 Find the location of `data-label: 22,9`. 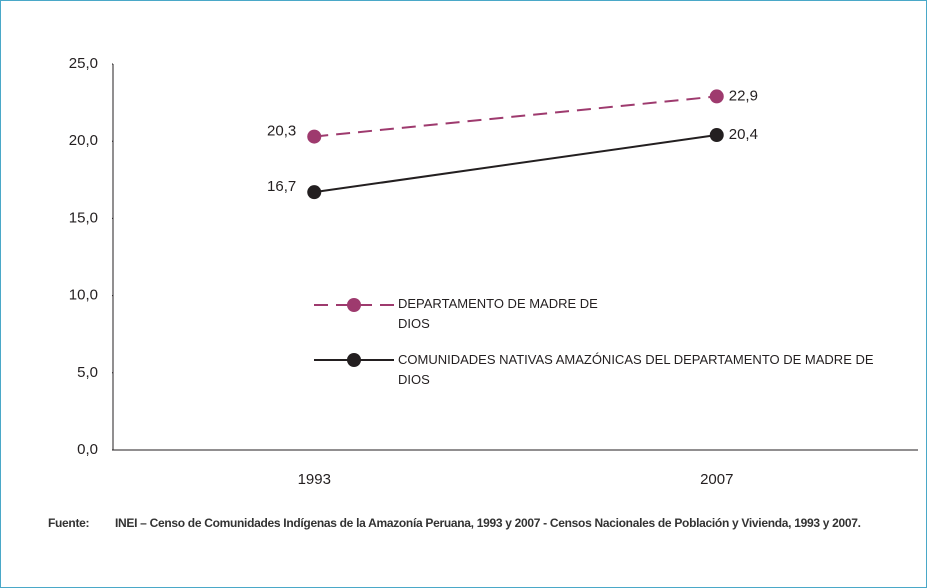

data-label: 22,9 is located at coordinates (743, 95).